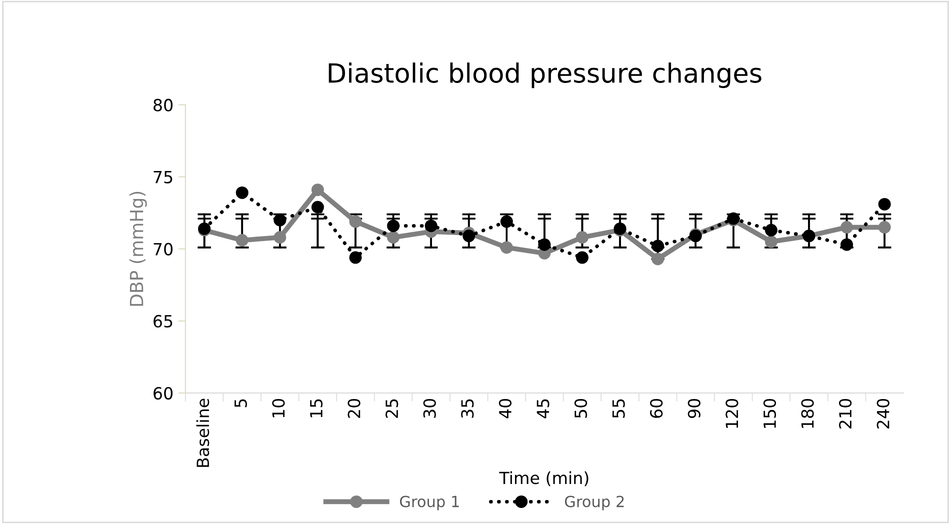 The height and width of the screenshot is (524, 951). Describe the element at coordinates (807, 413) in the screenshot. I see `x-tick-label: 180` at that location.